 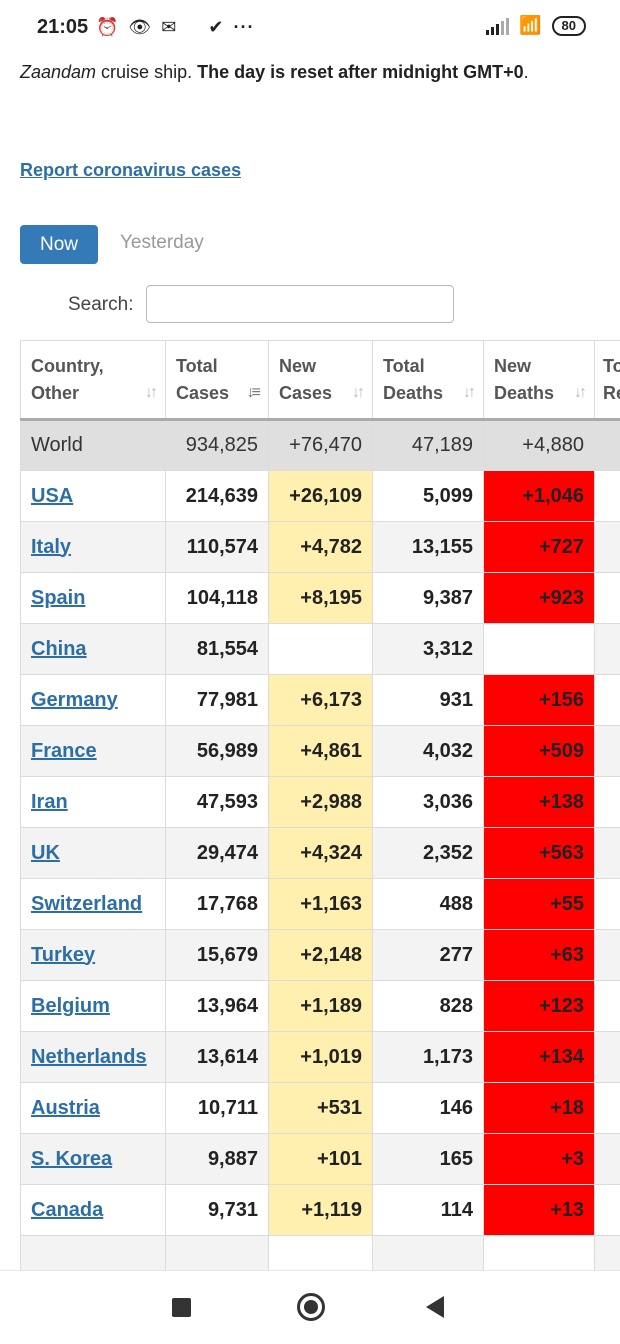 What do you see at coordinates (59, 649) in the screenshot?
I see `country-link: China` at bounding box center [59, 649].